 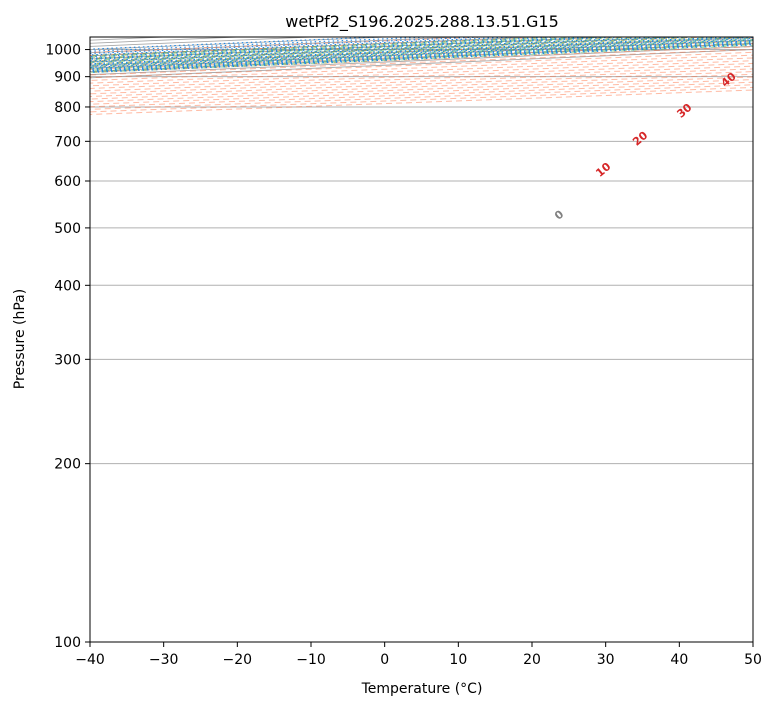 What do you see at coordinates (67, 360) in the screenshot?
I see `y-tick-label: 300` at bounding box center [67, 360].